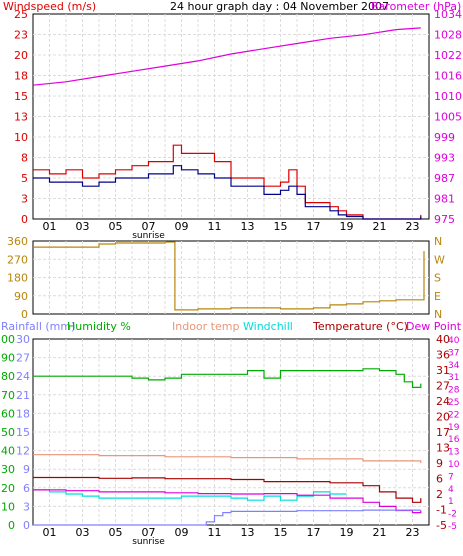 The height and width of the screenshot is (556, 463). I want to click on humidity-tick-label: 70, so click(8, 395).